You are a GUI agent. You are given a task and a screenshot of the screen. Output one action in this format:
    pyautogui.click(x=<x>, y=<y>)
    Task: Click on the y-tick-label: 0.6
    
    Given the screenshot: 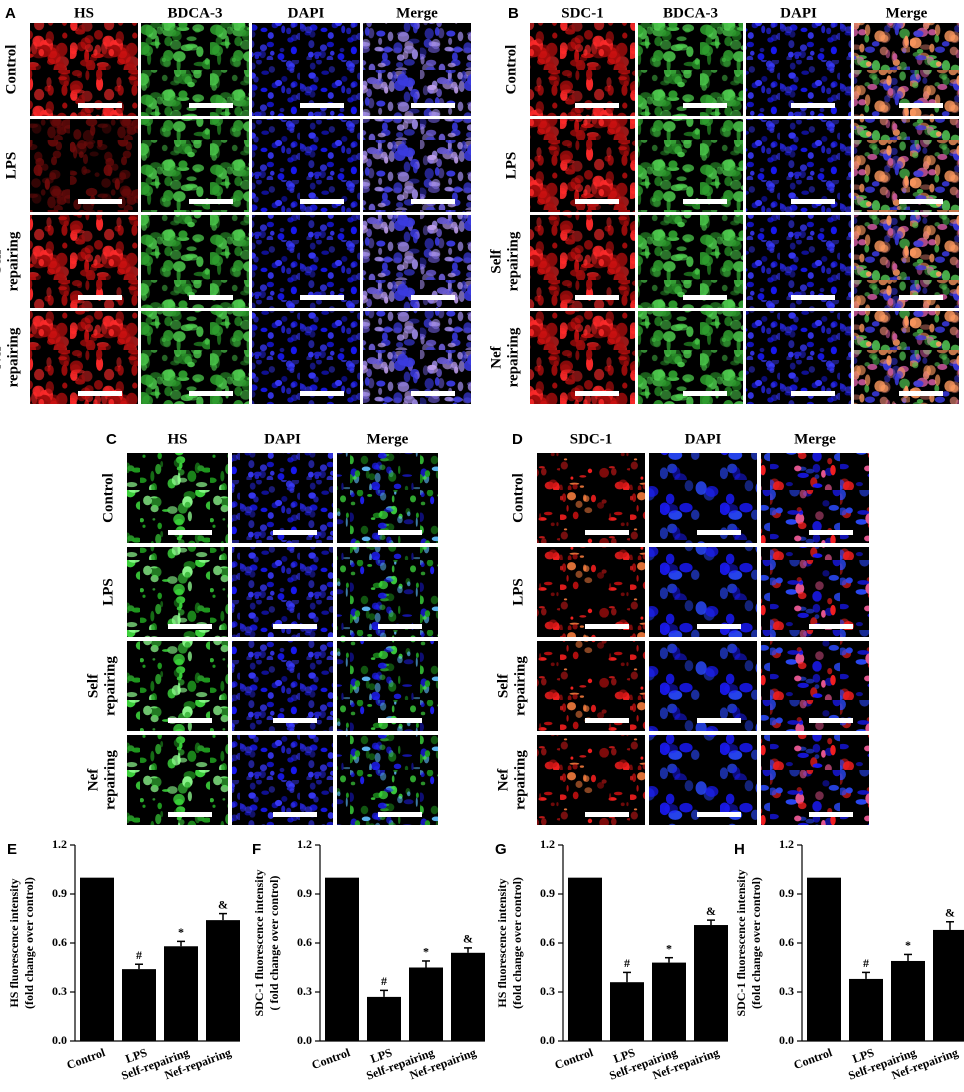 What is the action you would take?
    pyautogui.click(x=786, y=942)
    